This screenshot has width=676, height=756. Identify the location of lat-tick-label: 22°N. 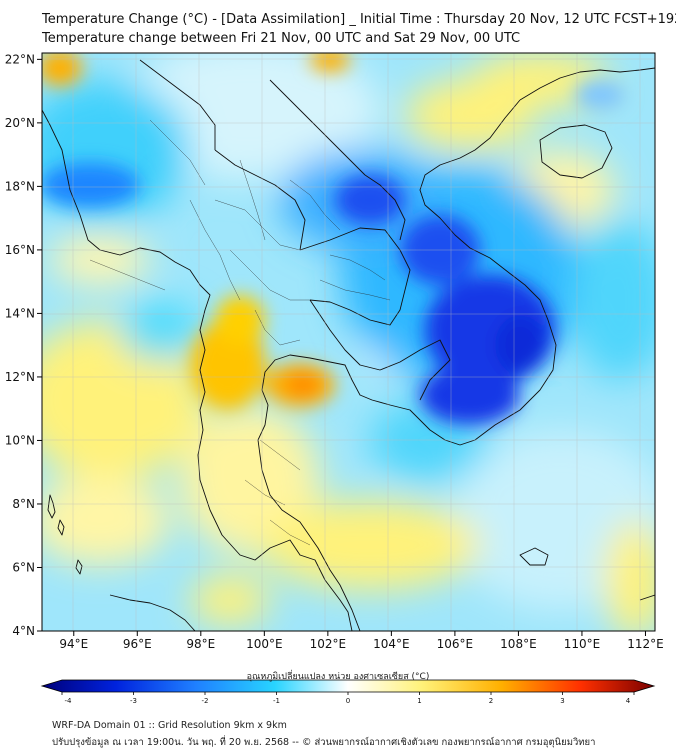
(20, 59).